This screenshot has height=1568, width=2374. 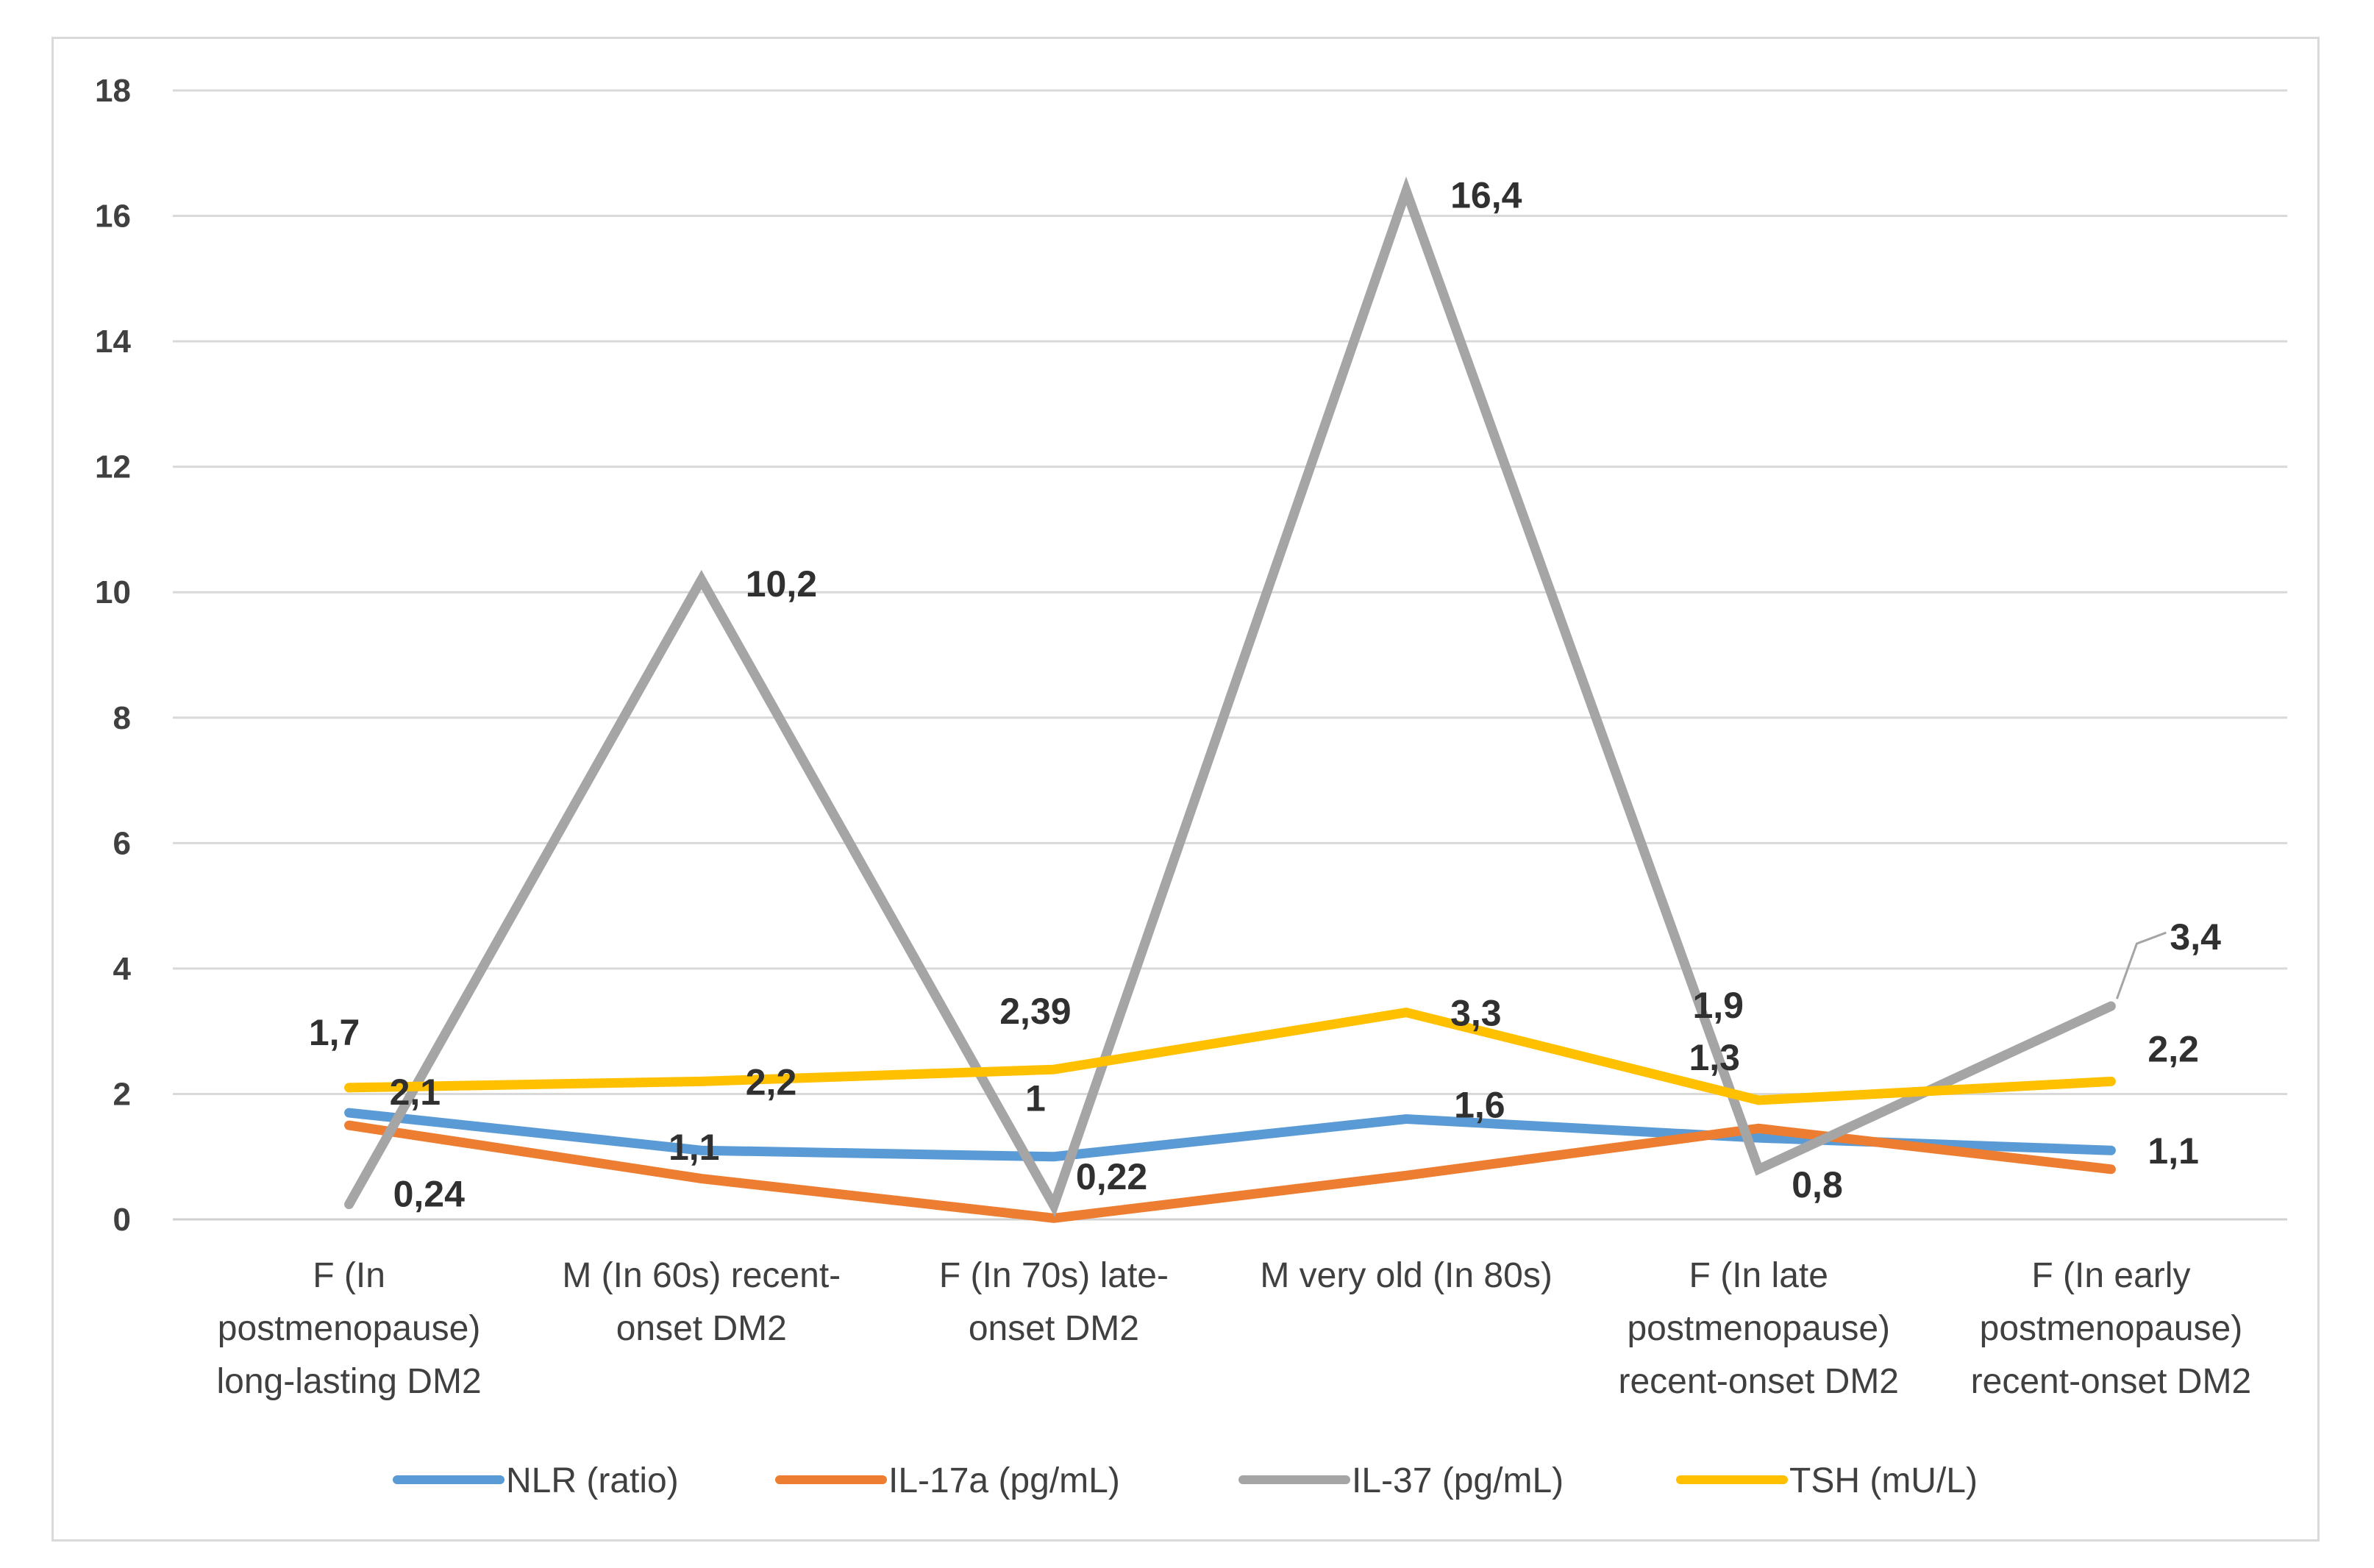 What do you see at coordinates (1479, 1105) in the screenshot?
I see `data-label: 1,6` at bounding box center [1479, 1105].